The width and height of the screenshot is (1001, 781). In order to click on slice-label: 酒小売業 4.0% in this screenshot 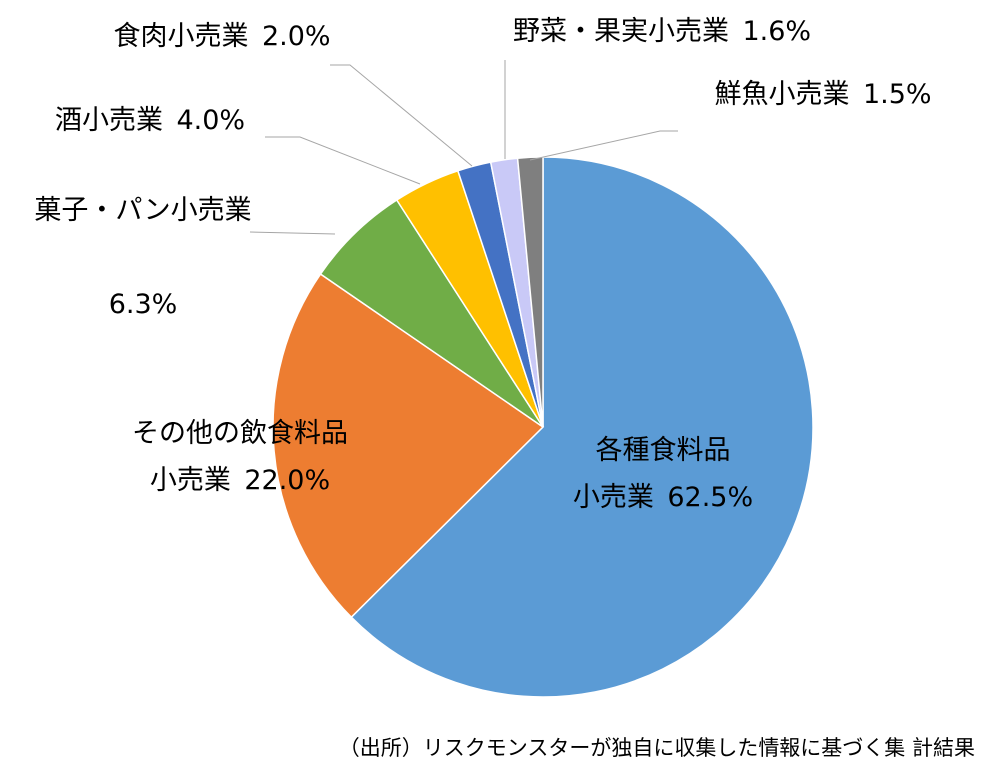, I will do `click(150, 120)`.